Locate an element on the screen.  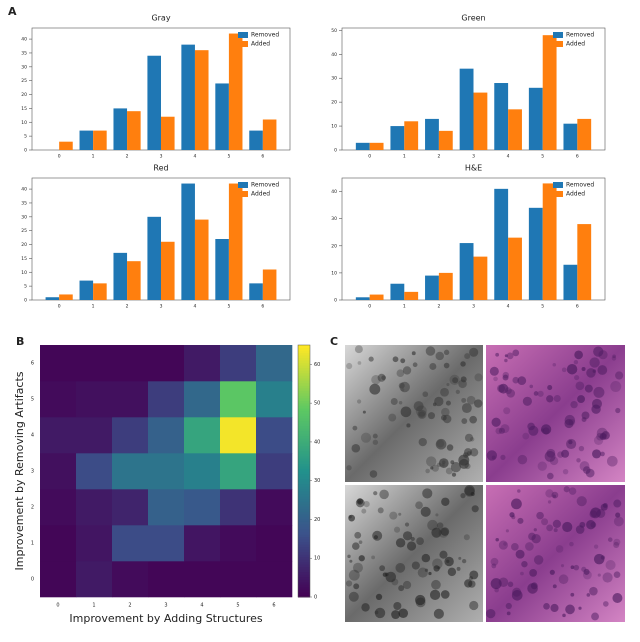
x-tick-label: 1 is located at coordinates (93, 157).